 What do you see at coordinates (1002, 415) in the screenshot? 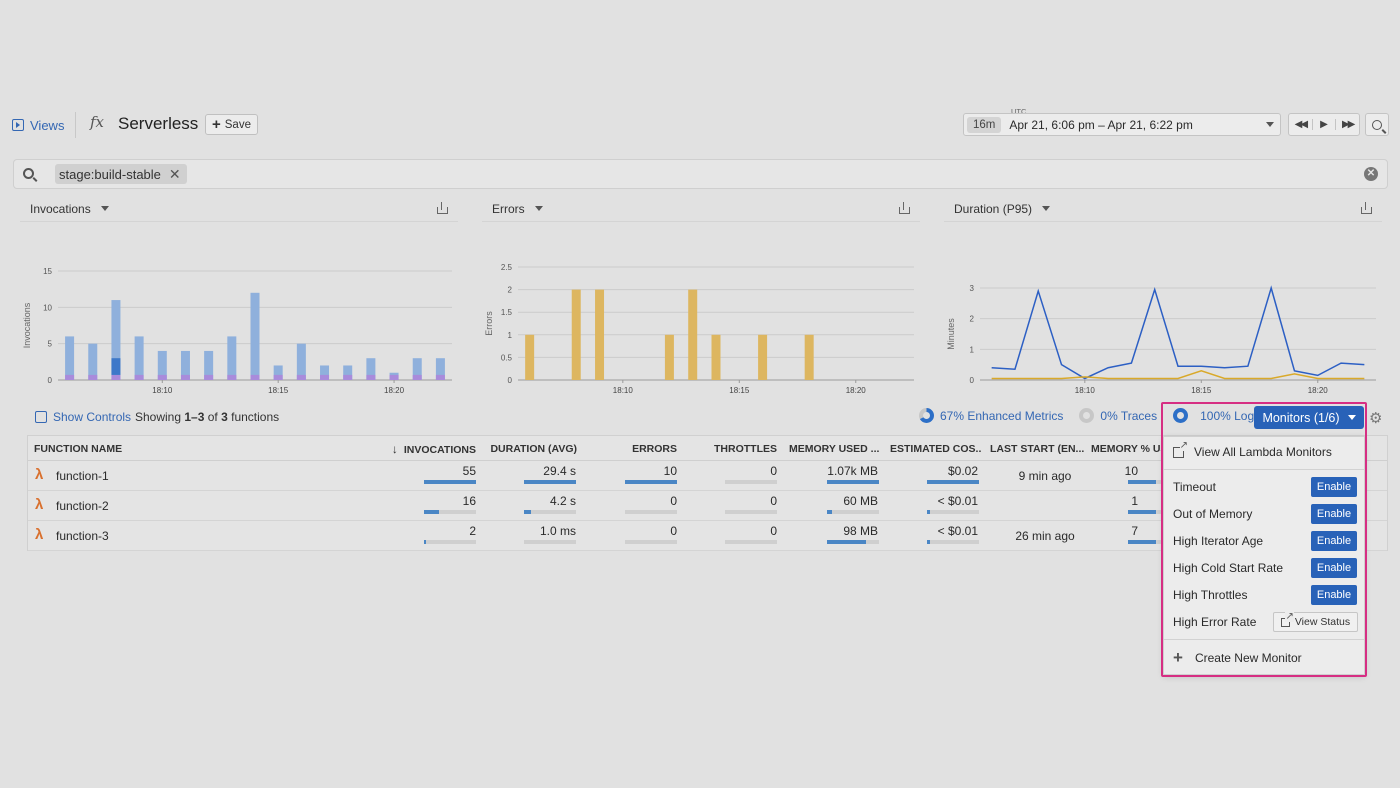
I see `enhanced-metrics-link: 67% Enhanced Metrics` at bounding box center [1002, 415].